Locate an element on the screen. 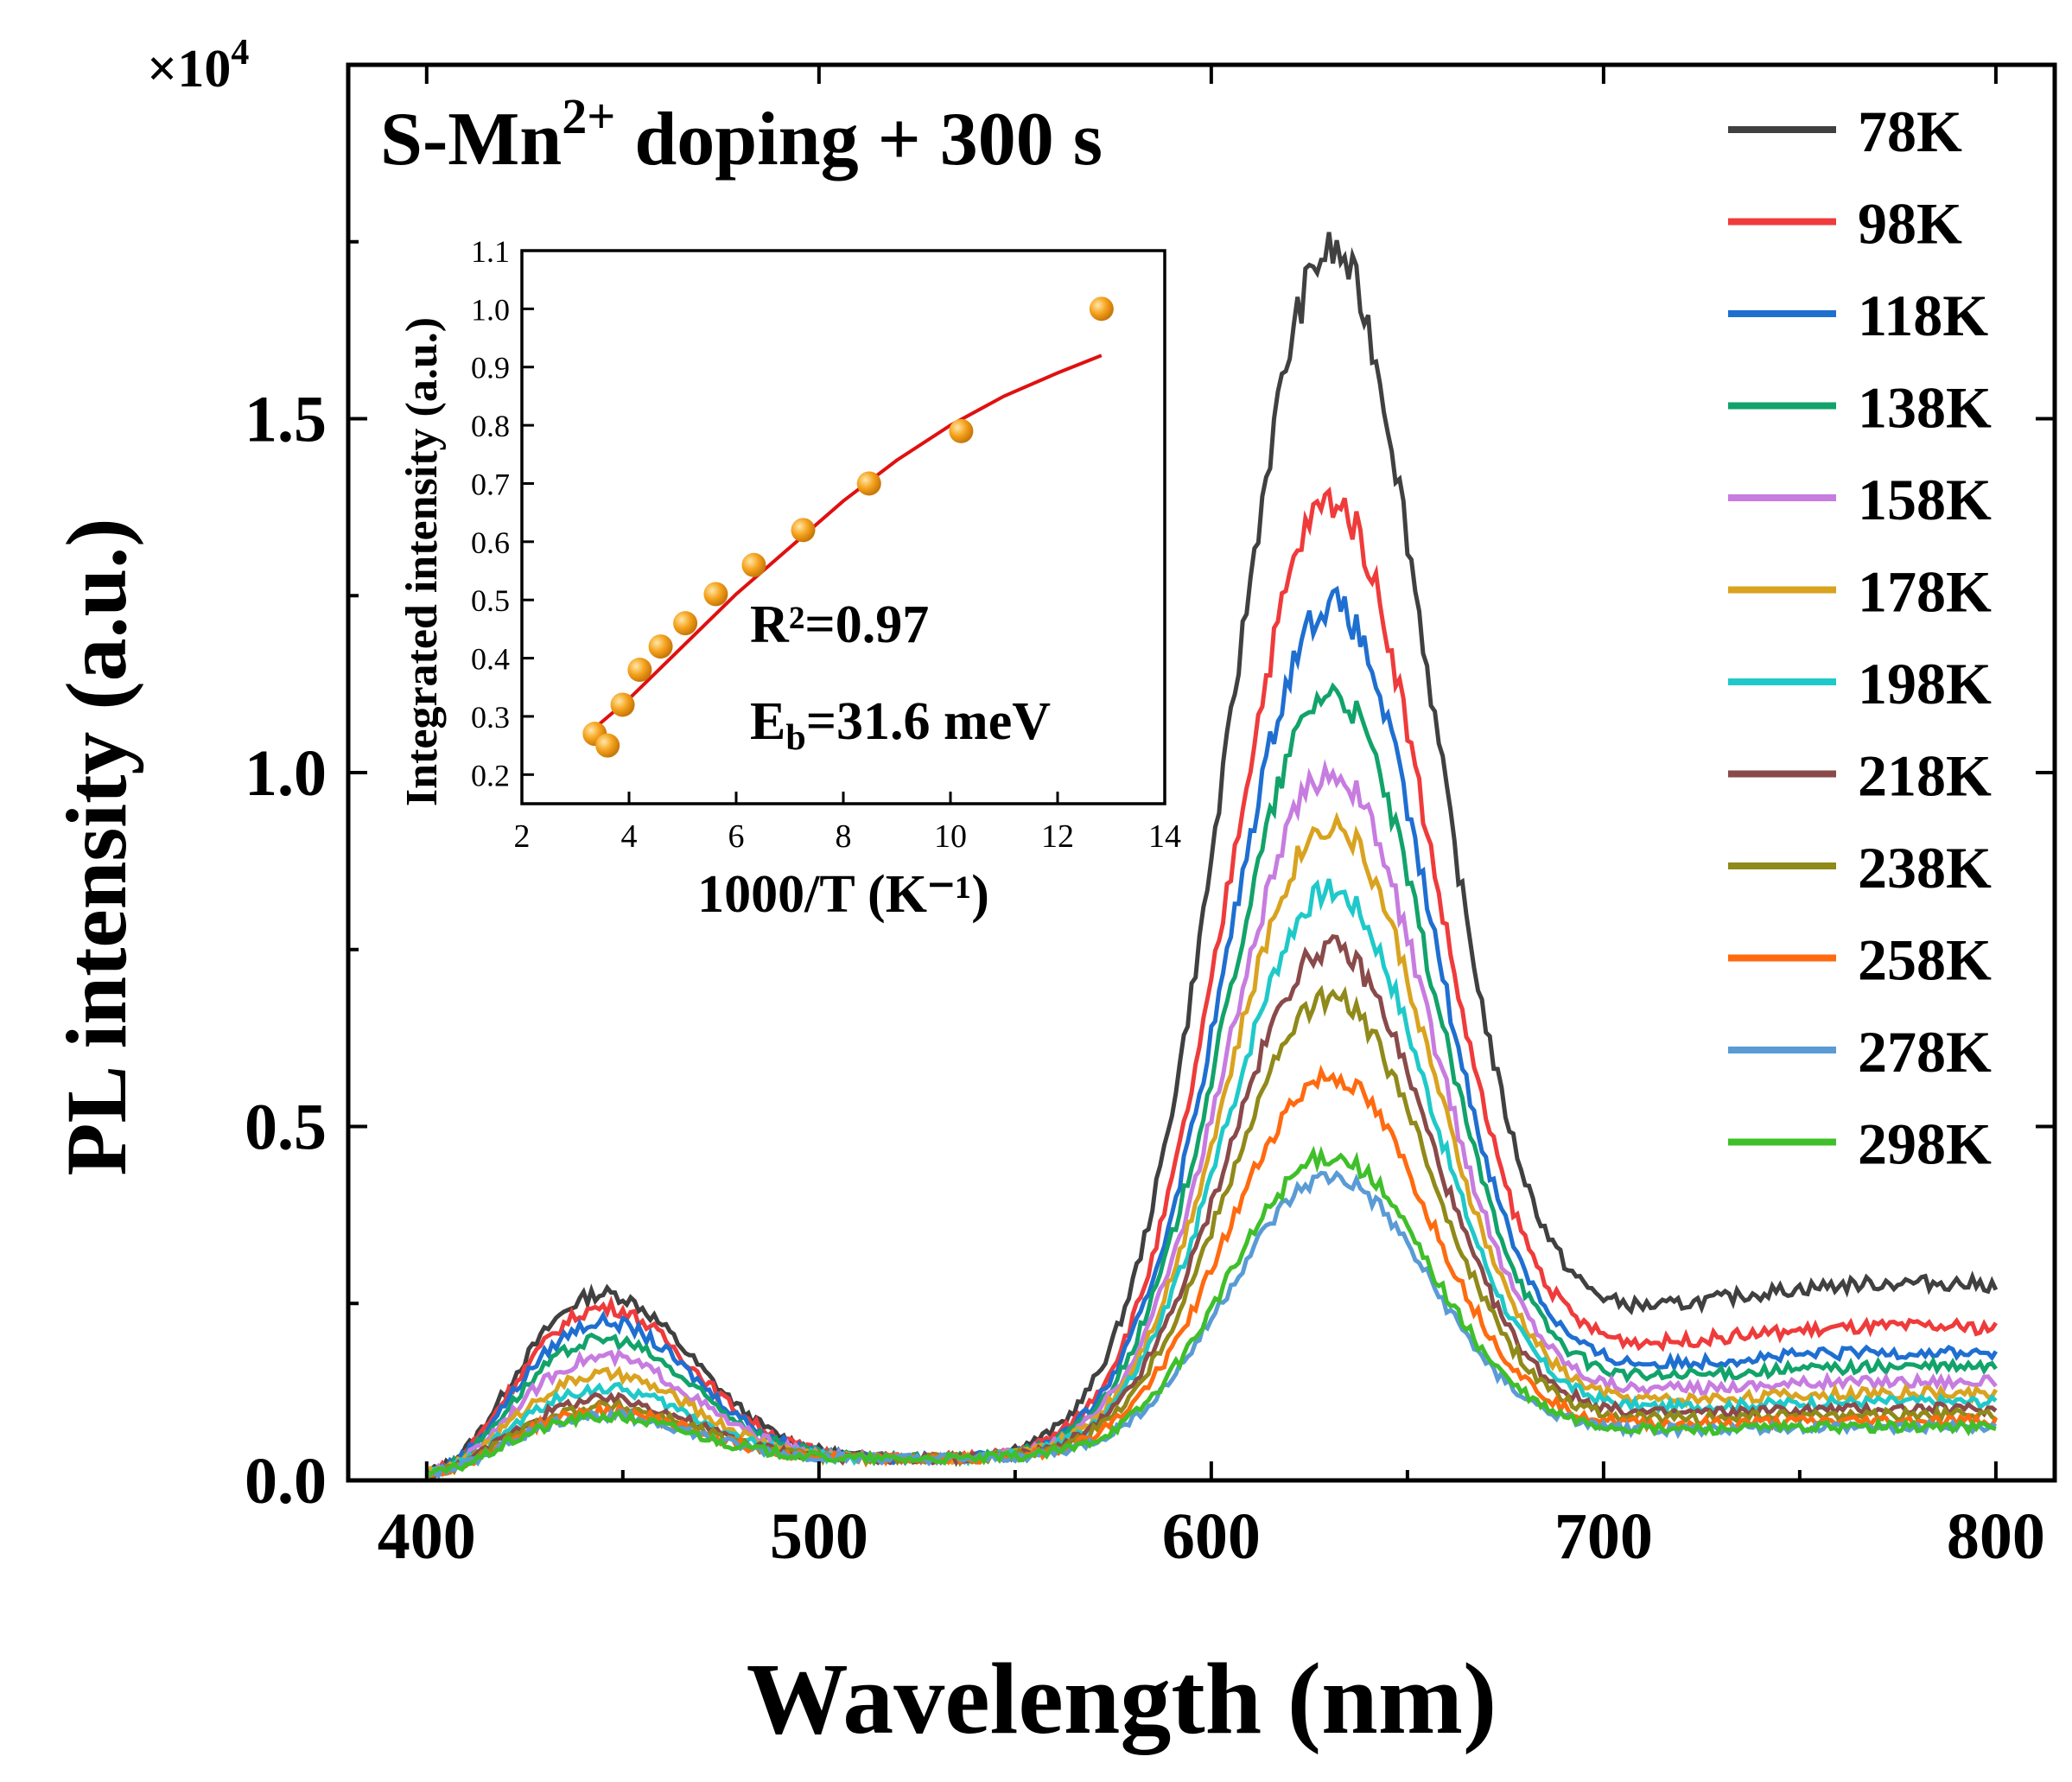 This screenshot has height=1782, width=2072. x-tick-label: 400 is located at coordinates (427, 1536).